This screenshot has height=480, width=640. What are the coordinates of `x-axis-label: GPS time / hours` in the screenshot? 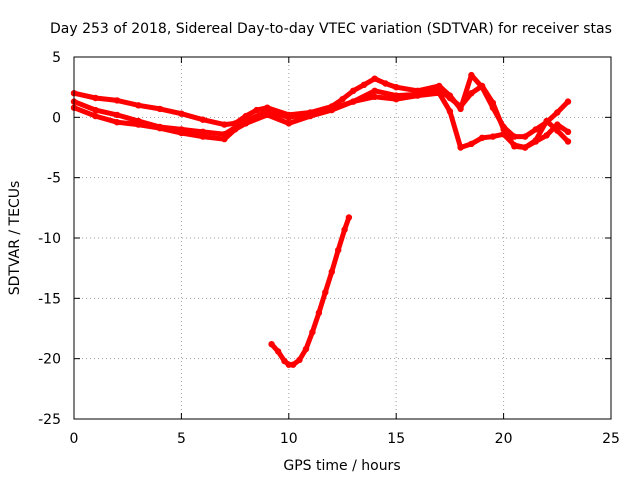 It's located at (341, 466).